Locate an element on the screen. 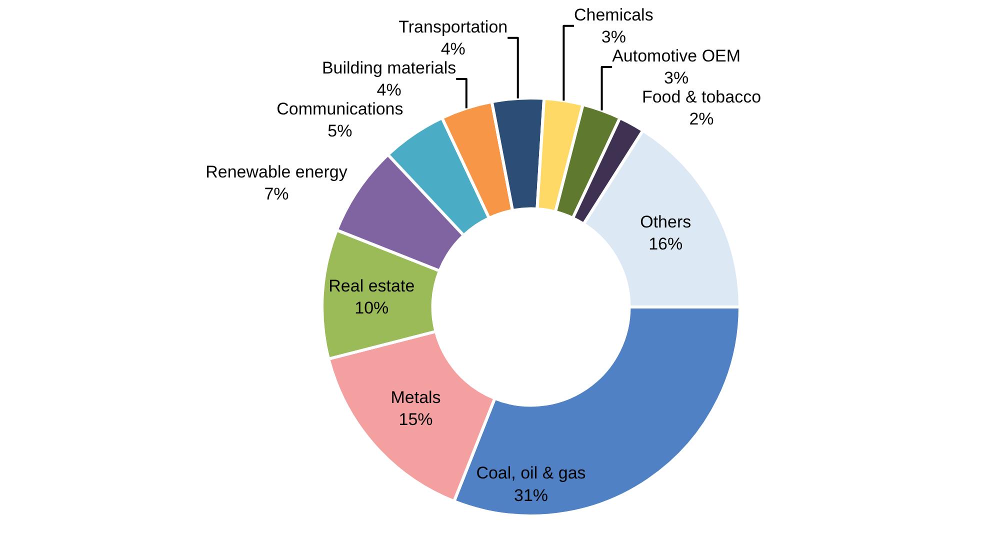  data-label: 10% is located at coordinates (371, 308).